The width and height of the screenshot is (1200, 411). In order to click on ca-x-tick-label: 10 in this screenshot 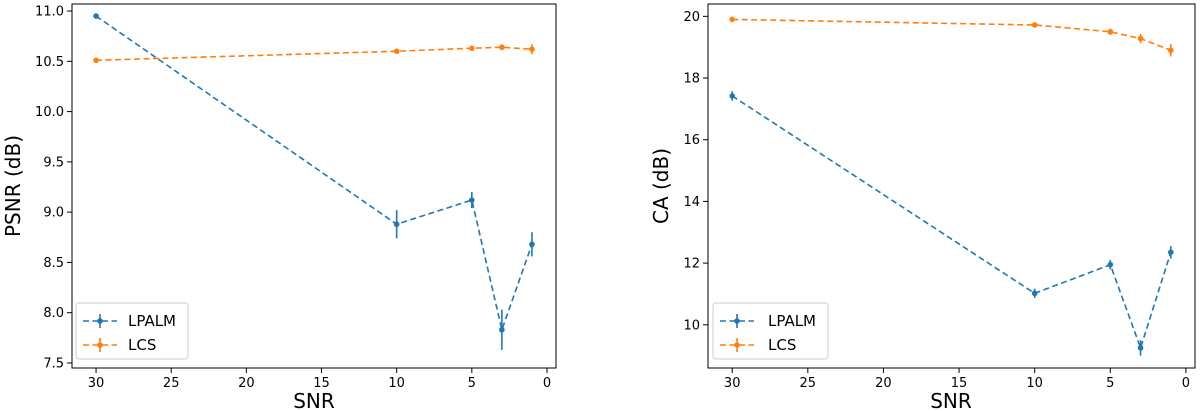, I will do `click(1034, 383)`.